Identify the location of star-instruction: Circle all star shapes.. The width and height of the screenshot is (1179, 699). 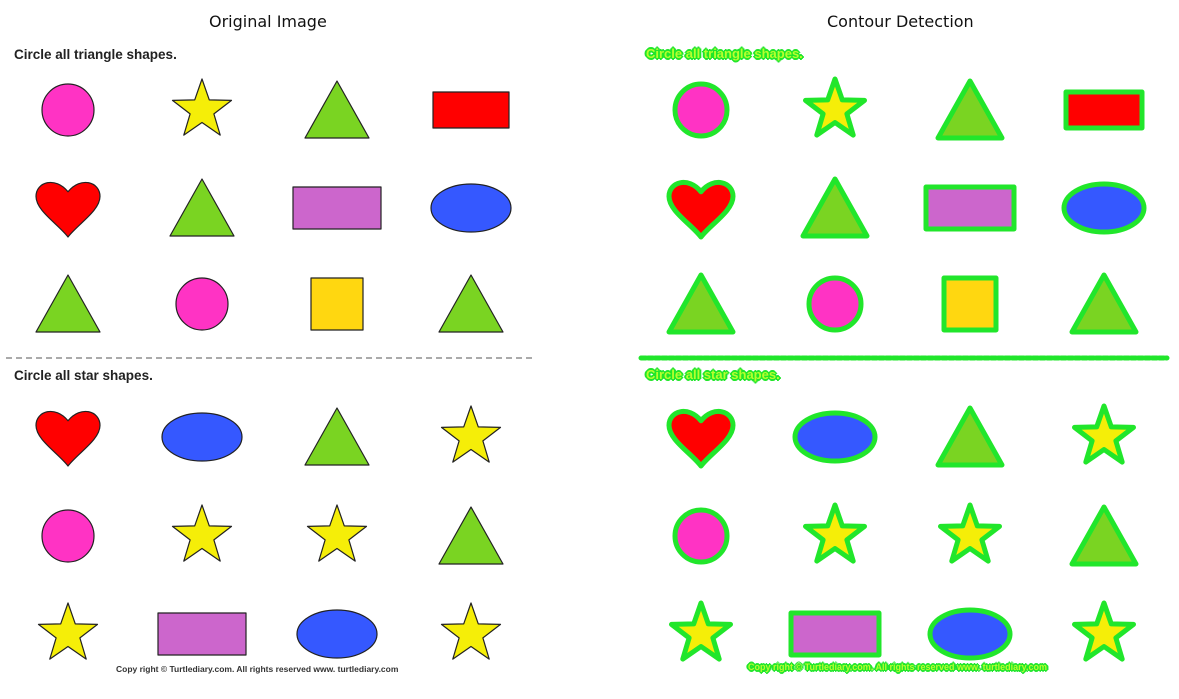
(83, 375).